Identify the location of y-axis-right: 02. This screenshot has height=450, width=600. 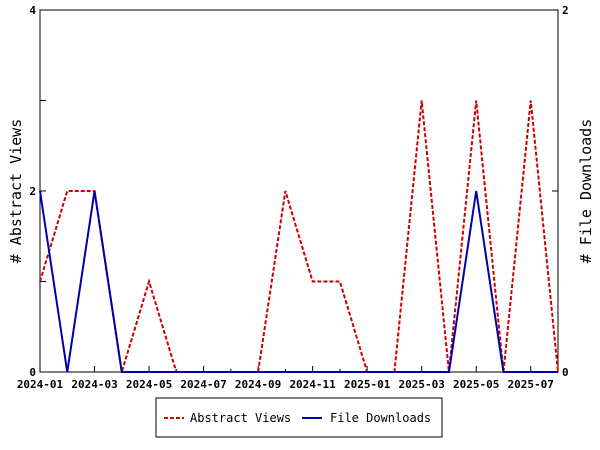
(560, 191).